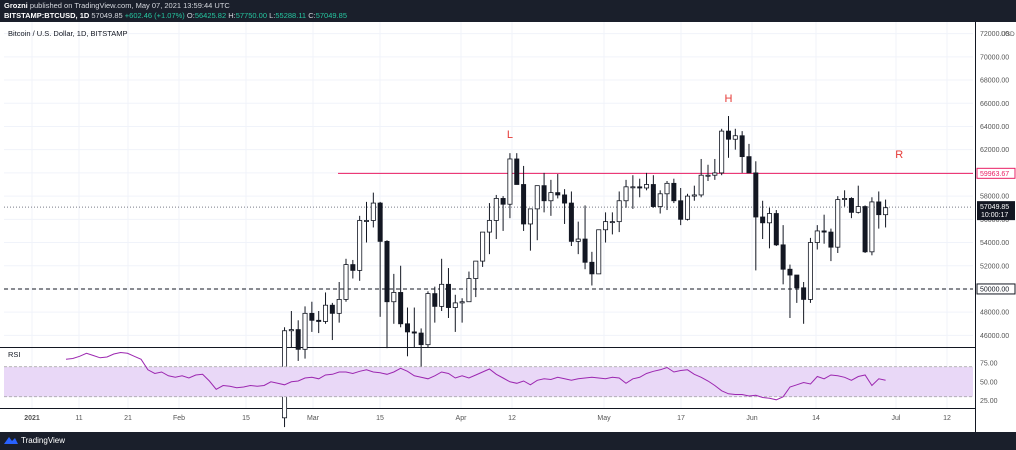  Describe the element at coordinates (14, 354) in the screenshot. I see `rsi-label: RSI` at that location.